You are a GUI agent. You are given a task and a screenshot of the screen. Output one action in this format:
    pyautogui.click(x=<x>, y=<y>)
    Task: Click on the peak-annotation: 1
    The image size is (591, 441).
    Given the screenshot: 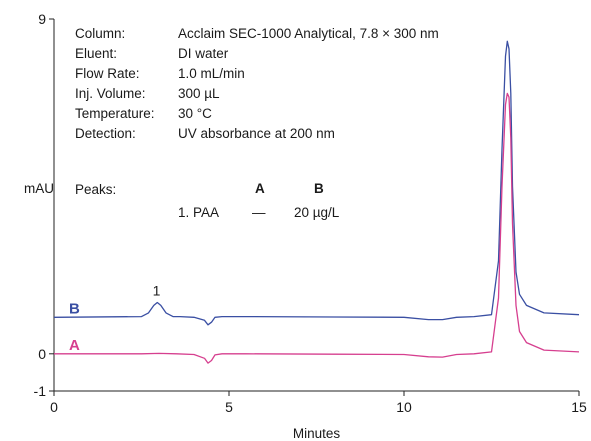 What is the action you would take?
    pyautogui.click(x=157, y=290)
    